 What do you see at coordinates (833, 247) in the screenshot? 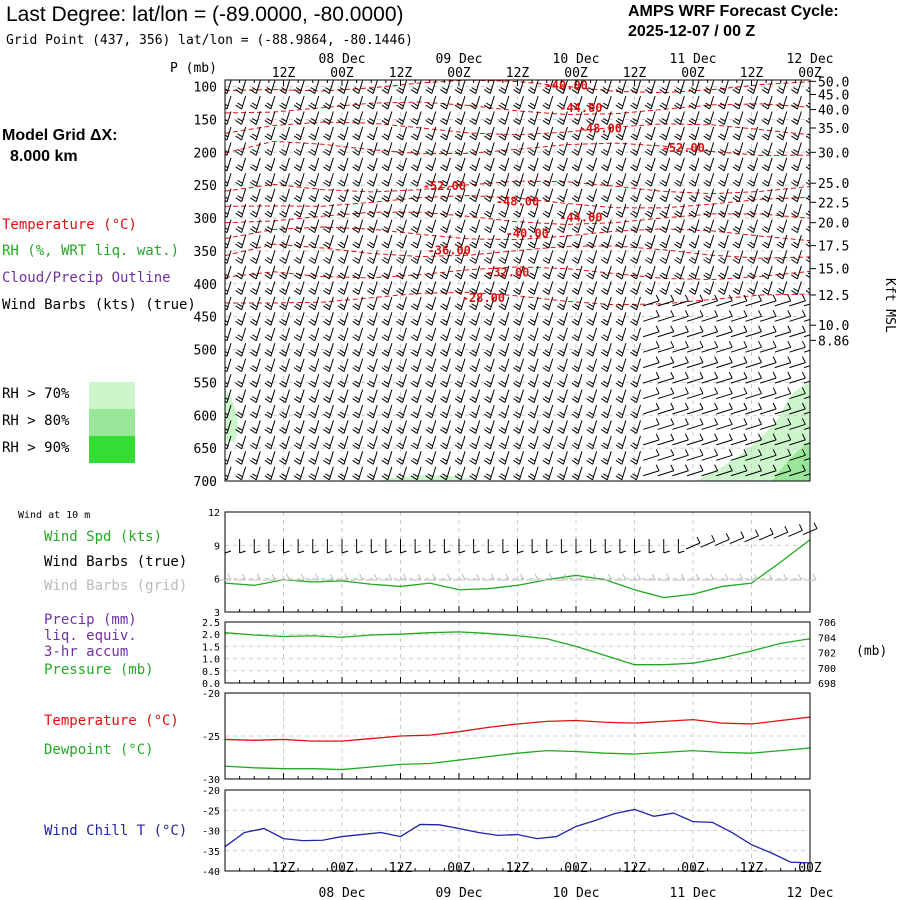
I see `kft-tick-label: 17.5` at bounding box center [833, 247].